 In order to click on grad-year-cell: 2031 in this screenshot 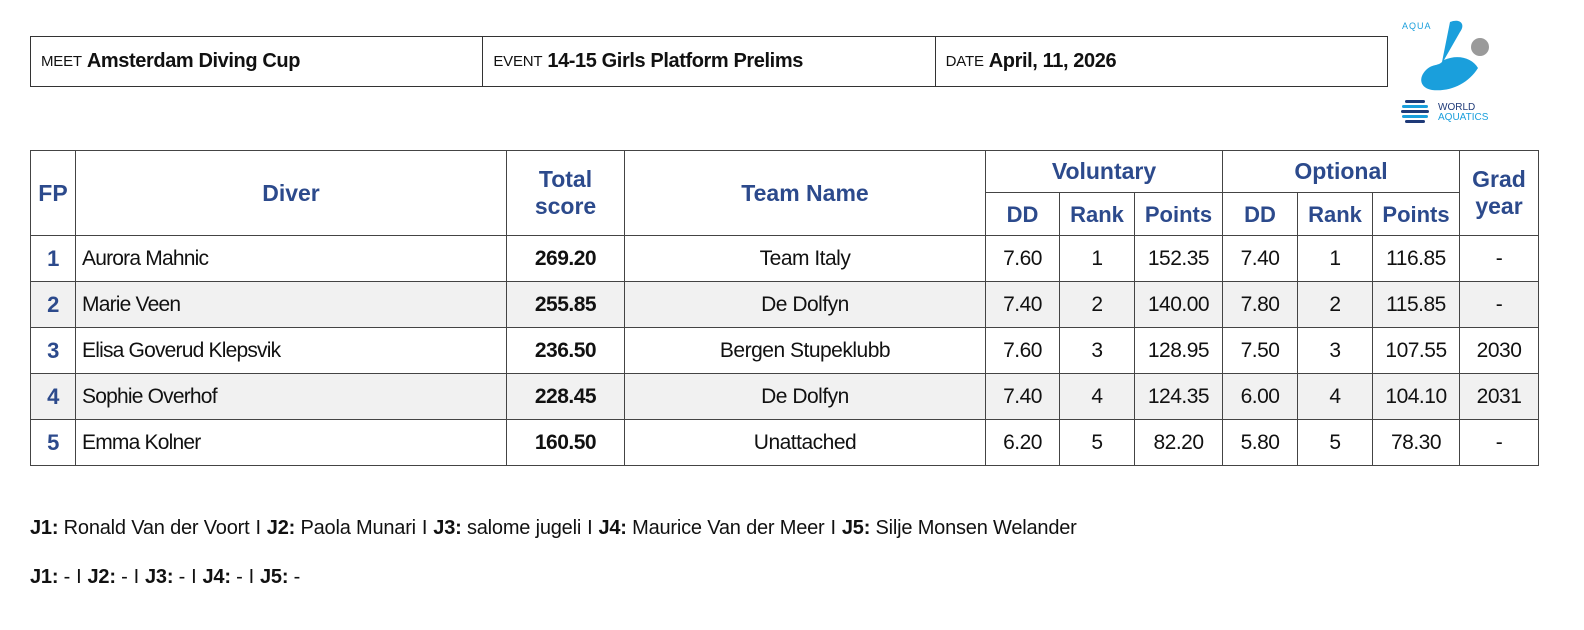, I will do `click(1499, 396)`.